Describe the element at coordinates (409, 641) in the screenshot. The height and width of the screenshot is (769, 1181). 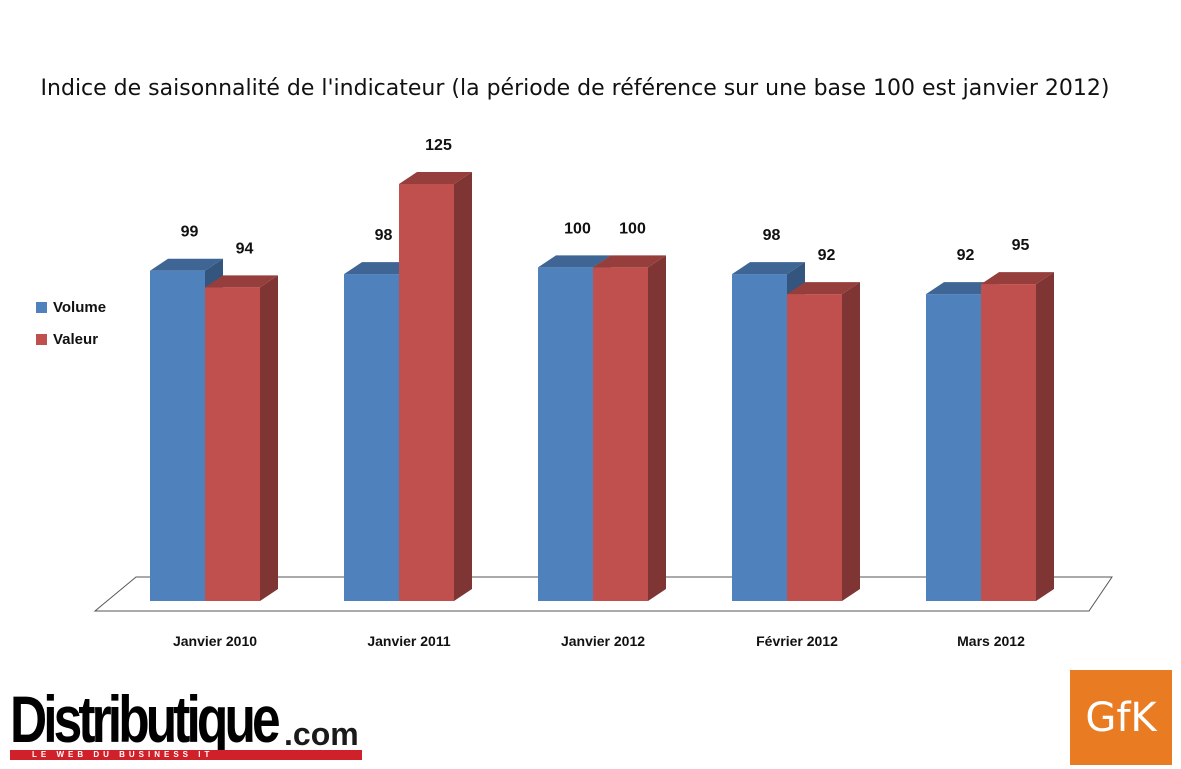
I see `category-label-1: Janvier 2011` at that location.